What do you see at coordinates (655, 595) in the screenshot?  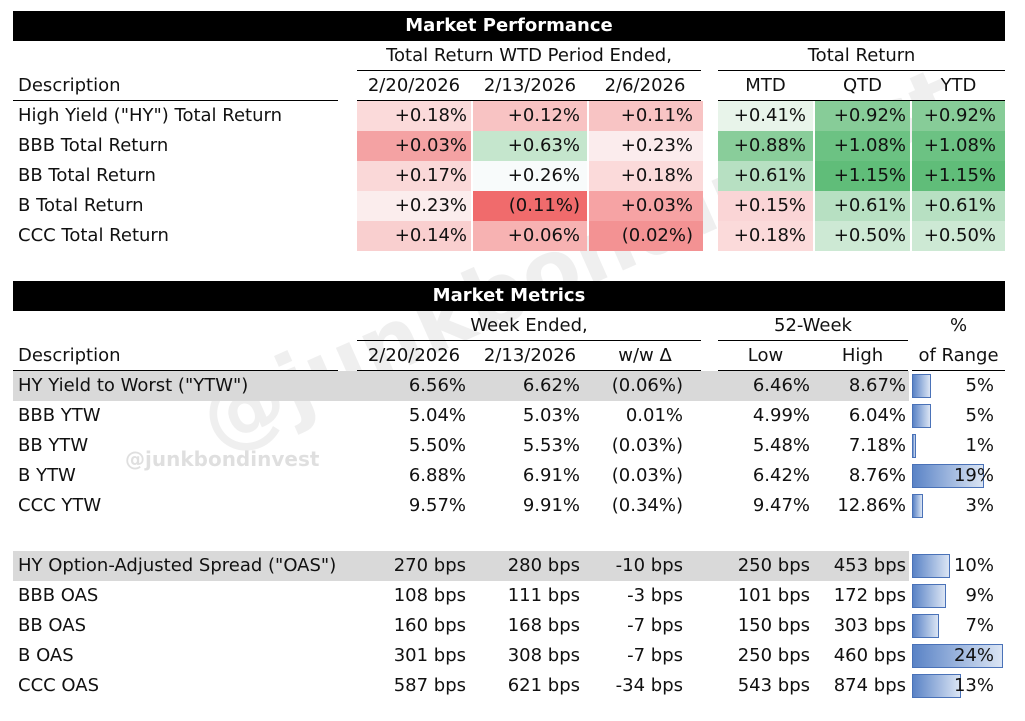 I see `metrics-cell-value: -3 bps` at bounding box center [655, 595].